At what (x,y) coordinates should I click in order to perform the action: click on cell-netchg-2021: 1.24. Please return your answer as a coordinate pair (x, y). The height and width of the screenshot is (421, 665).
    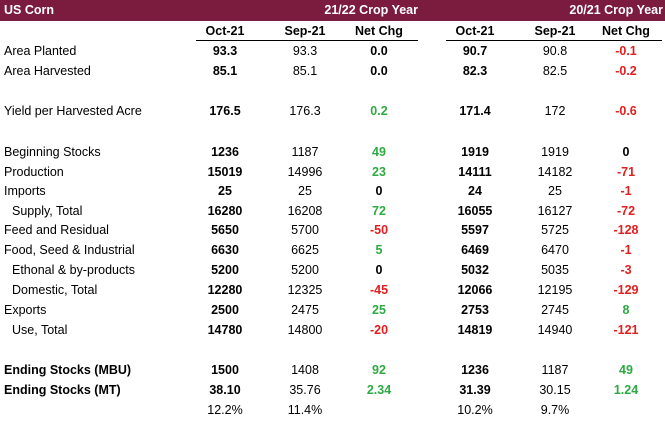
    Looking at the image, I should click on (626, 390).